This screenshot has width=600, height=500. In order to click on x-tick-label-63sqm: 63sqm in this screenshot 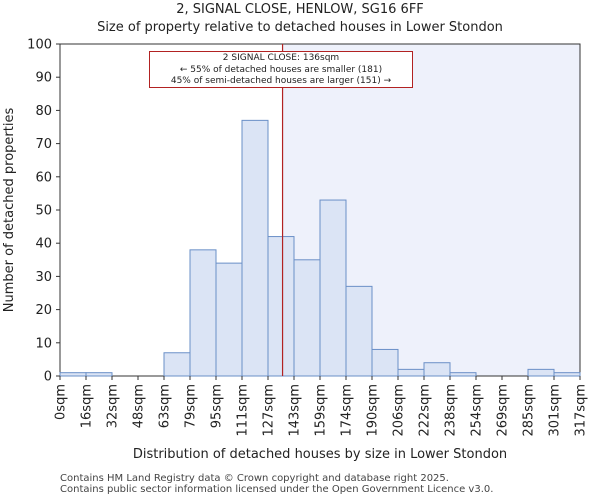, I will do `click(165, 406)`.